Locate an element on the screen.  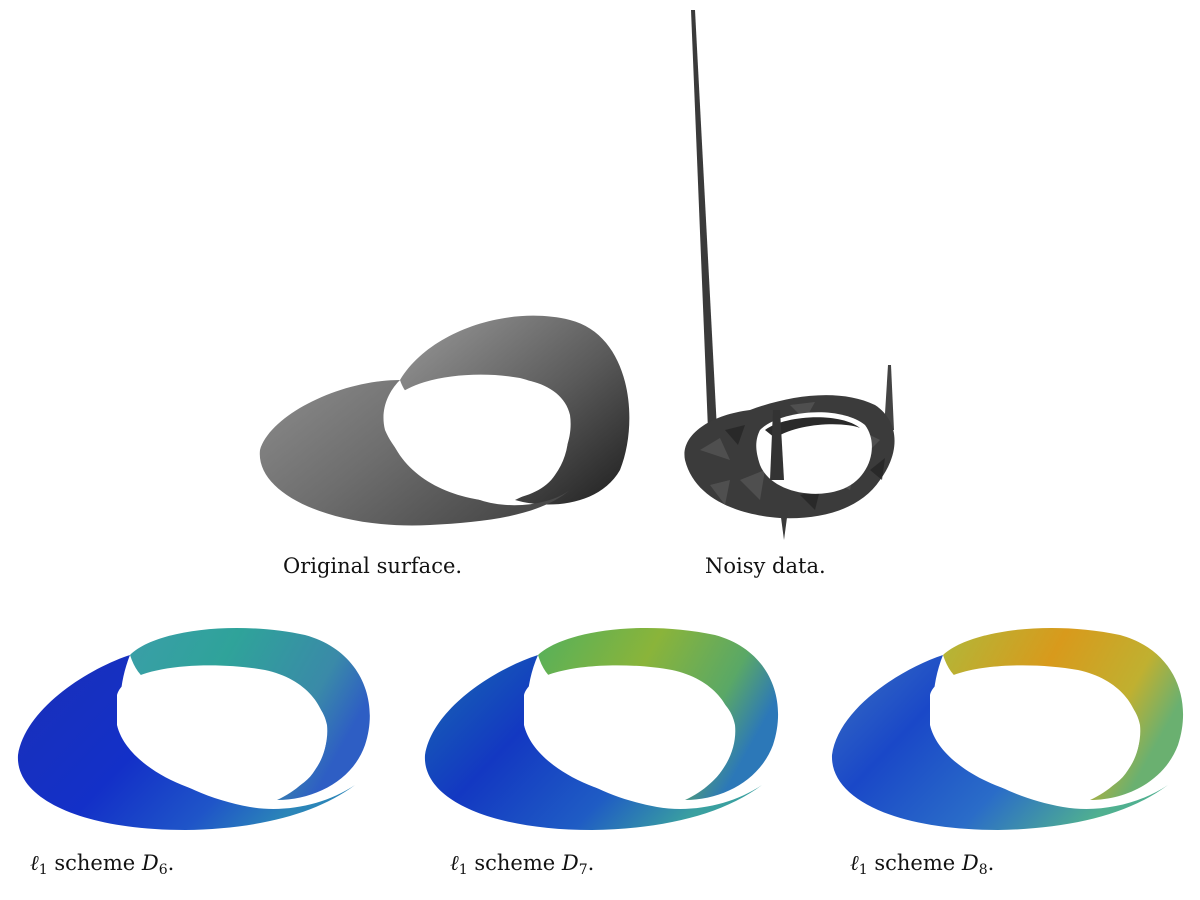
caption-d8: ℓ1 scheme D8. is located at coordinates (922, 864).